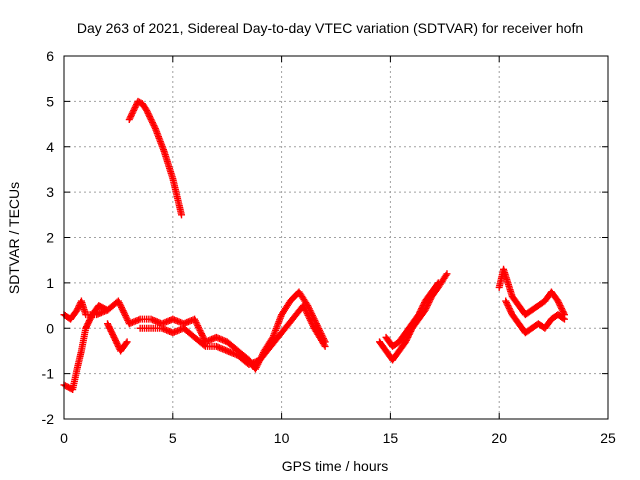  What do you see at coordinates (412, 314) in the screenshot?
I see `series-arc-e-lower` at bounding box center [412, 314].